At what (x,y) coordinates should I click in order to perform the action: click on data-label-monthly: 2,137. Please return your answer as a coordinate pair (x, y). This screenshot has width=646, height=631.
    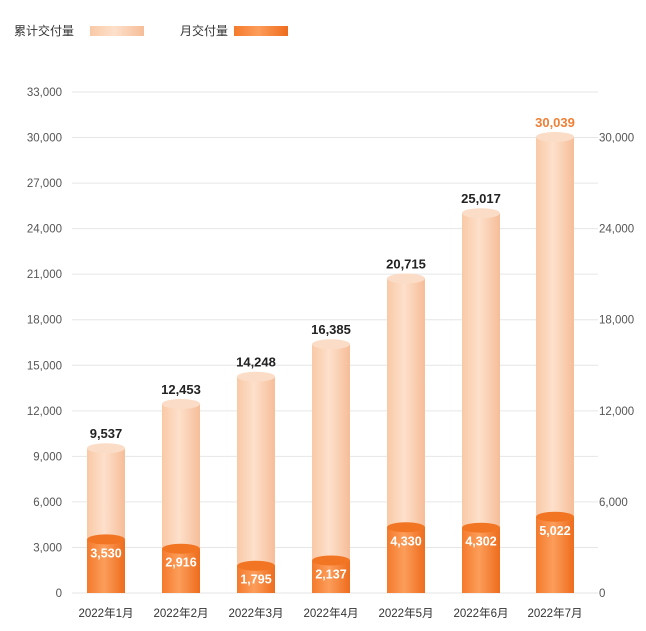
    Looking at the image, I should click on (330, 575).